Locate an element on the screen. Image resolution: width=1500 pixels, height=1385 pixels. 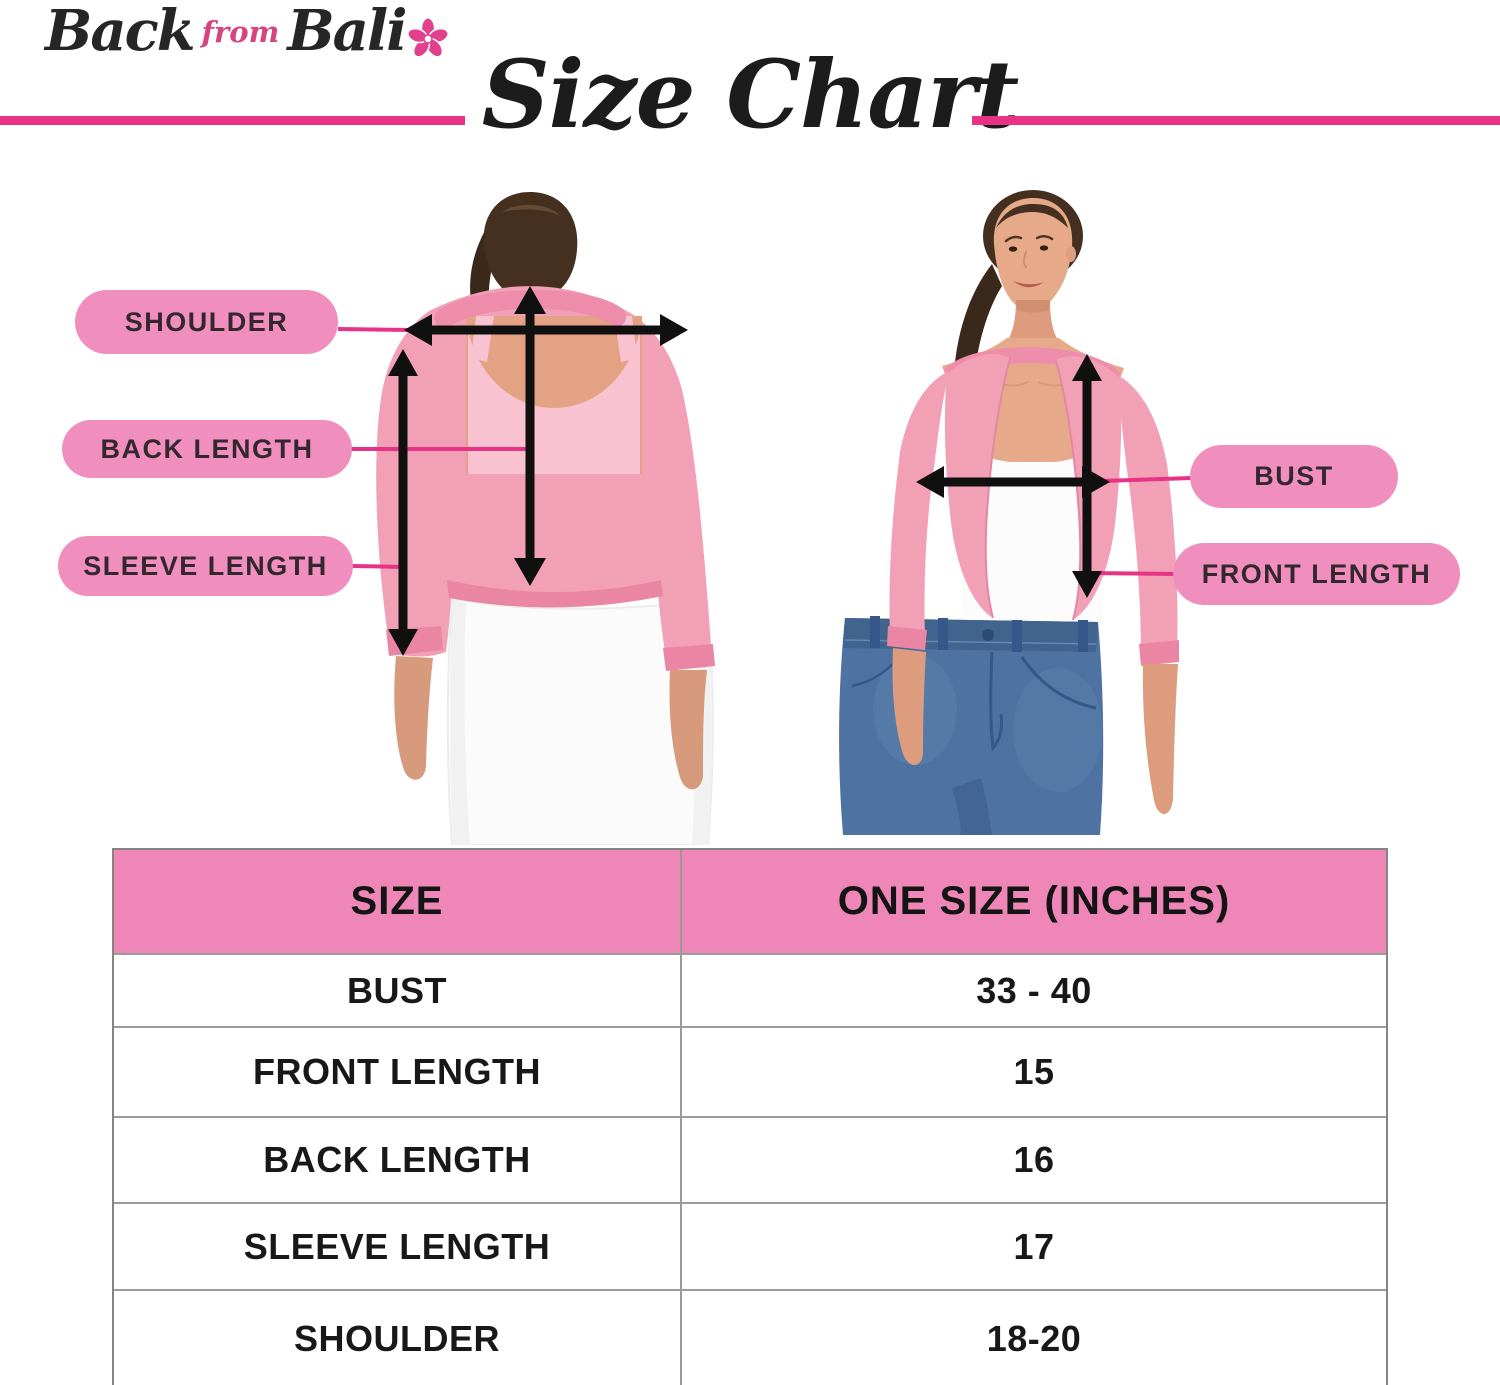
label-shoulder: SHOULDER is located at coordinates (206, 322).